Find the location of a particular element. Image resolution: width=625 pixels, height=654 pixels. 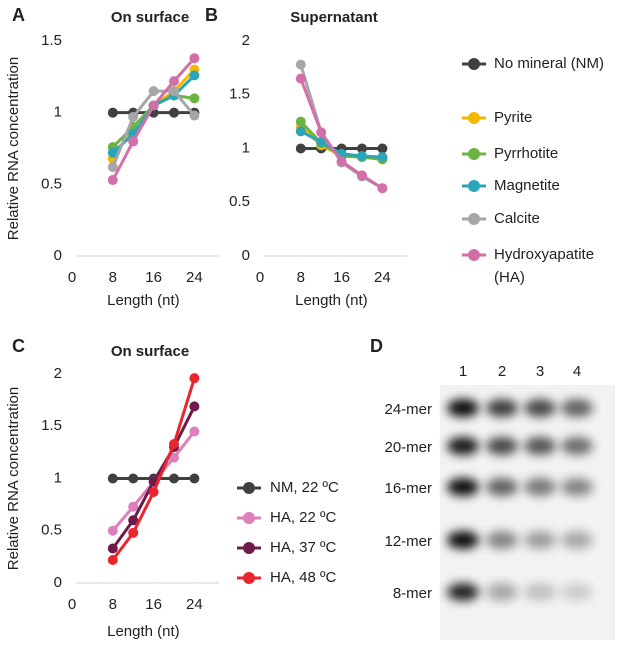

panel-label: A is located at coordinates (18, 15).